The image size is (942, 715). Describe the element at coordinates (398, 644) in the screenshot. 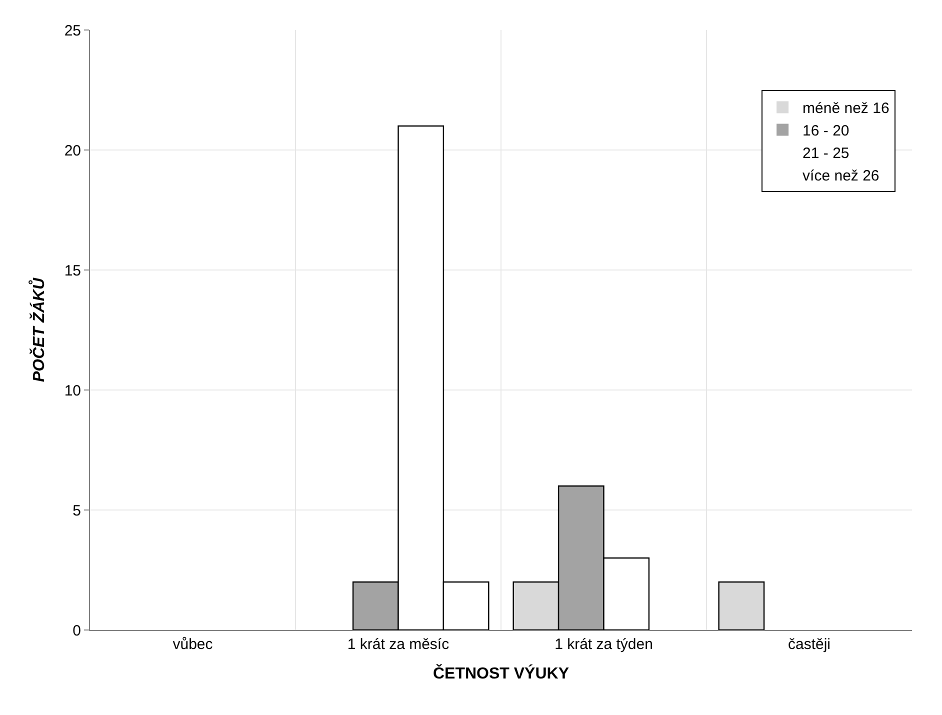

I see `x-tick-label: 1 krát za měsíc` at that location.